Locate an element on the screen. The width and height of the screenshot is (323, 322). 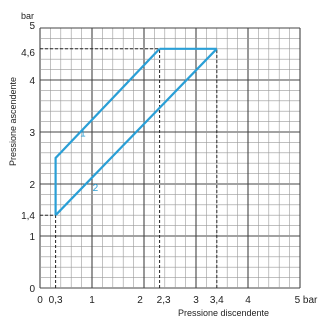
x-tick-label: 5 bar is located at coordinates (306, 300).